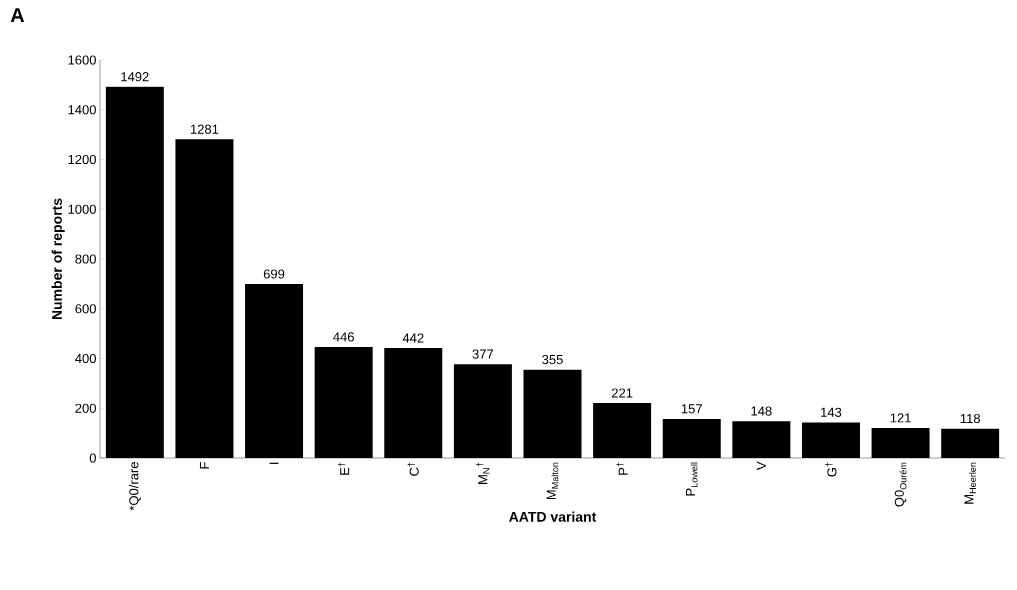  Describe the element at coordinates (552, 481) in the screenshot. I see `x-tick-label: M$_{Malton}$` at that location.